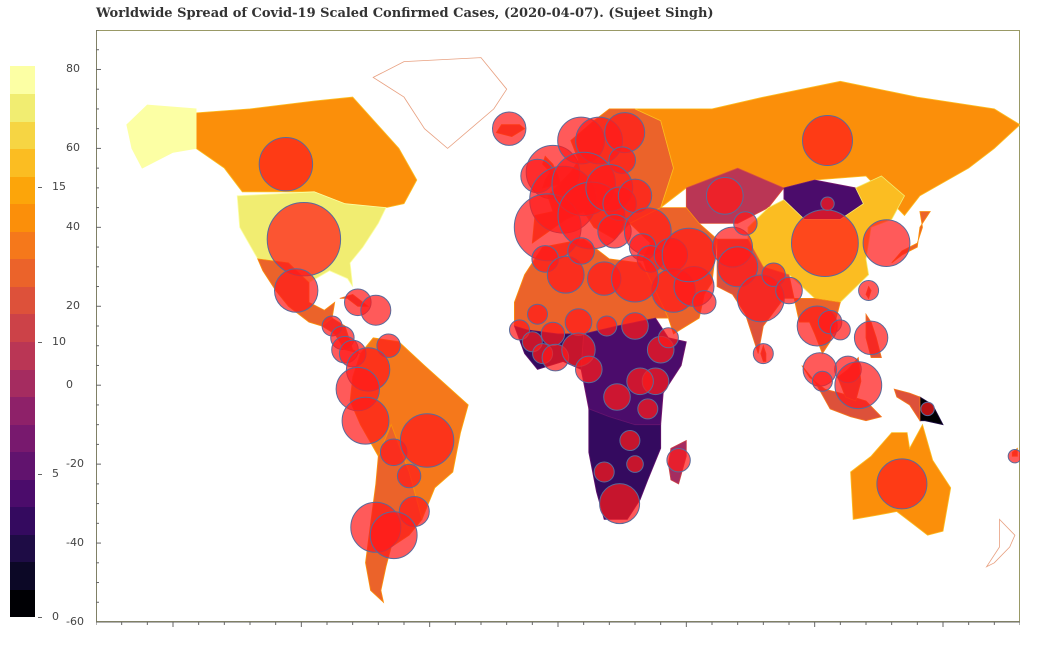 Image resolution: width=1050 pixels, height=650 pixels. Describe the element at coordinates (69, 385) in the screenshot. I see `y-tick-label: 0` at that location.